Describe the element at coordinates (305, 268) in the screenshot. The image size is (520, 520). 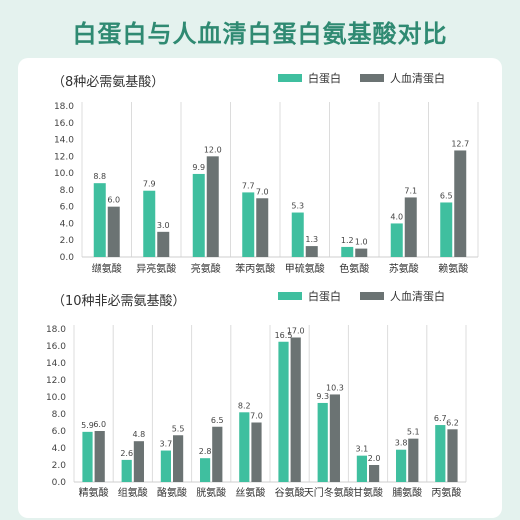
I see `x-category-label: 甲硫氨酸` at that location.